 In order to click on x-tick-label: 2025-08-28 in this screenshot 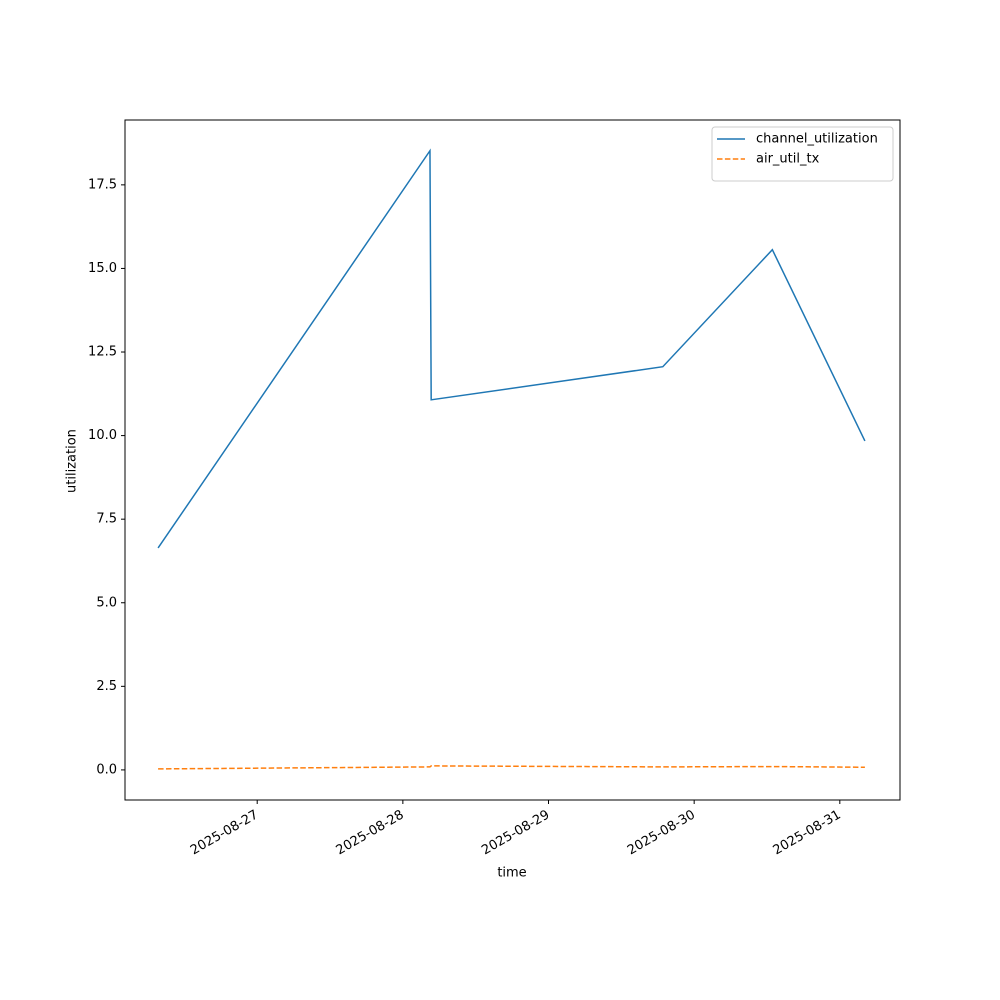, I will do `click(370, 833)`.